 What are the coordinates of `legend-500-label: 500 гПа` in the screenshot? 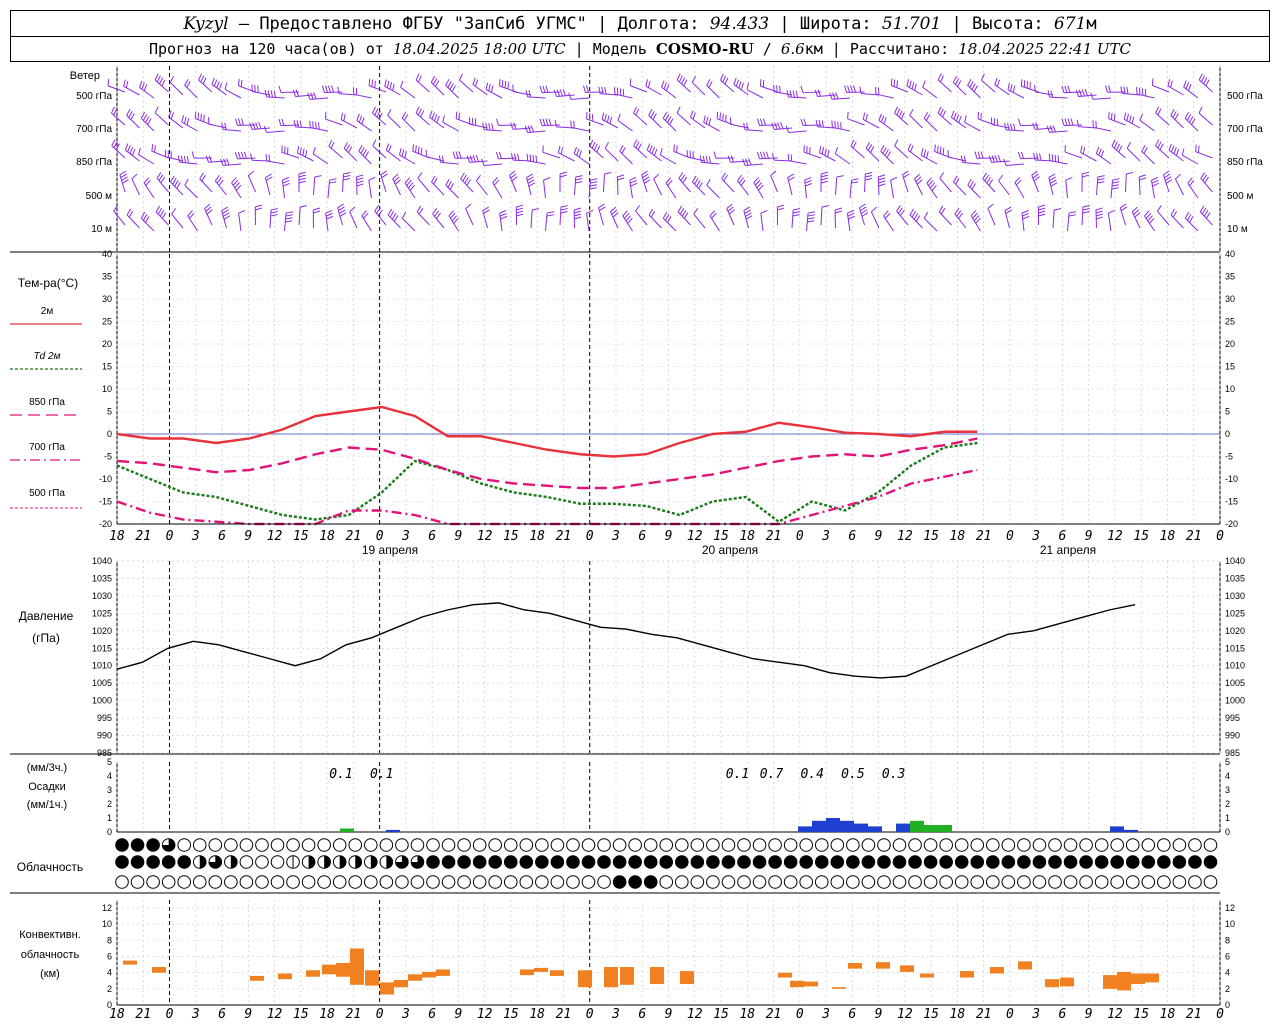 It's located at (47, 493).